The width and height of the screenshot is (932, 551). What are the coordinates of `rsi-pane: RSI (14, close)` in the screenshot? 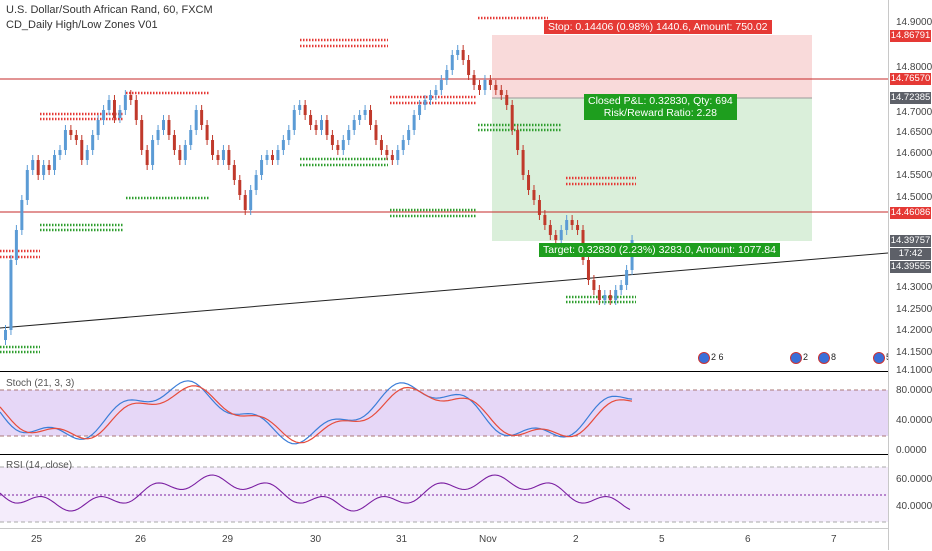 It's located at (444, 491).